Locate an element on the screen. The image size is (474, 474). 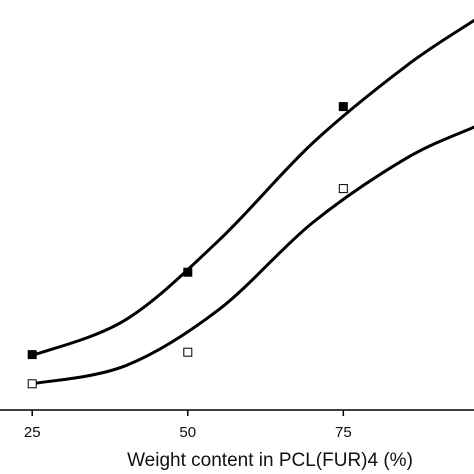
x-ticks: 25 50 75 is located at coordinates (188, 425).